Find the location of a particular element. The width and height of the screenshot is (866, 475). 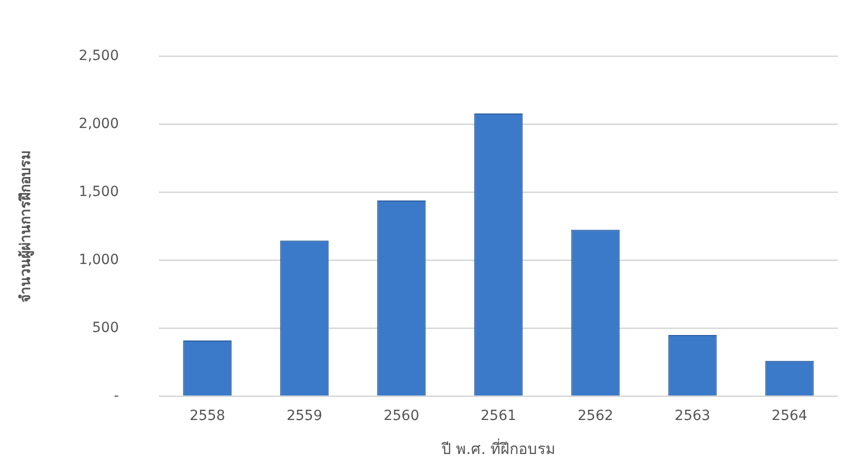

y-tick-label: 1,500 is located at coordinates (98, 192).